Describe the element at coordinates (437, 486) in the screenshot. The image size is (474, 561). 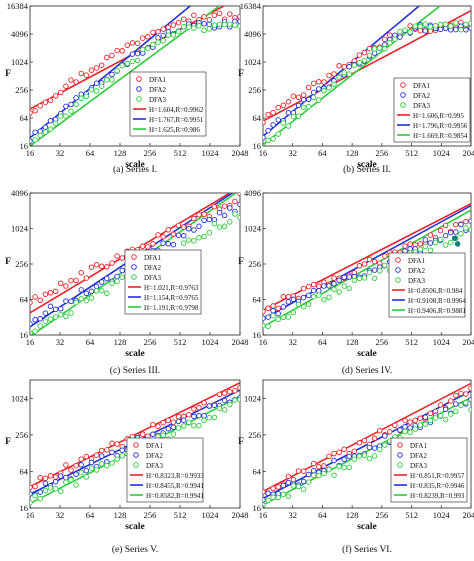
I see `legend-label: H=0.835,R=0.9946` at that location.